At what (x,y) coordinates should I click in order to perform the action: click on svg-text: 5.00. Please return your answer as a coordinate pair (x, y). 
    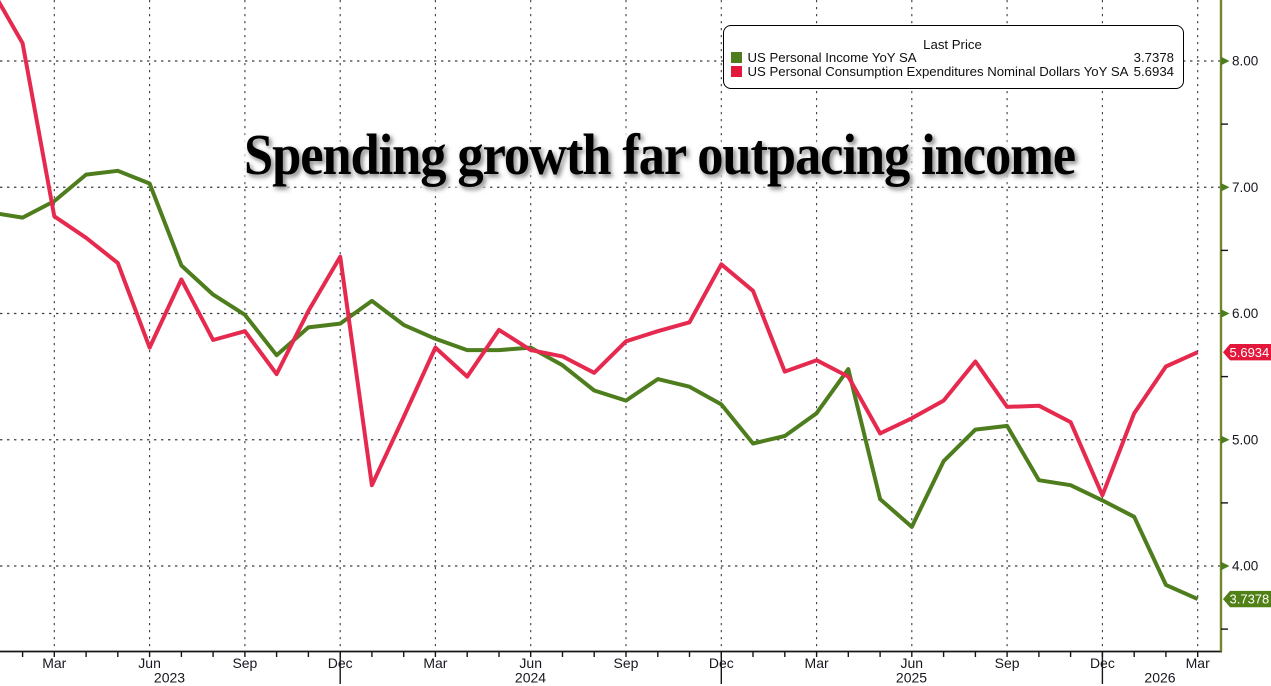
    Looking at the image, I should click on (1245, 439).